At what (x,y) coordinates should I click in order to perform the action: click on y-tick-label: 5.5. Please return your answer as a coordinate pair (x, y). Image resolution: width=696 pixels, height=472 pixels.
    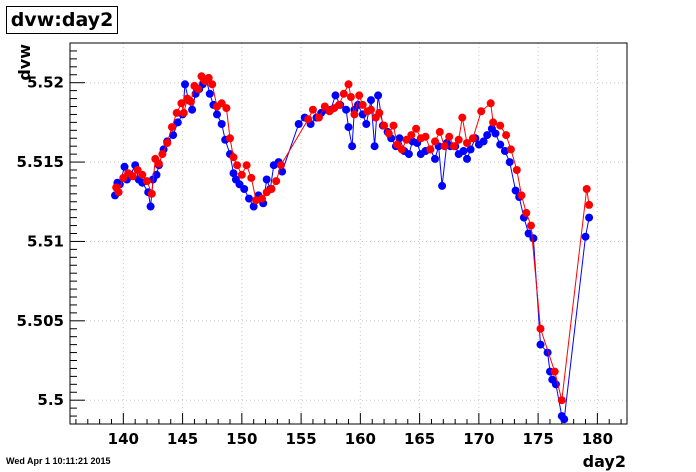
    Looking at the image, I should click on (50, 400).